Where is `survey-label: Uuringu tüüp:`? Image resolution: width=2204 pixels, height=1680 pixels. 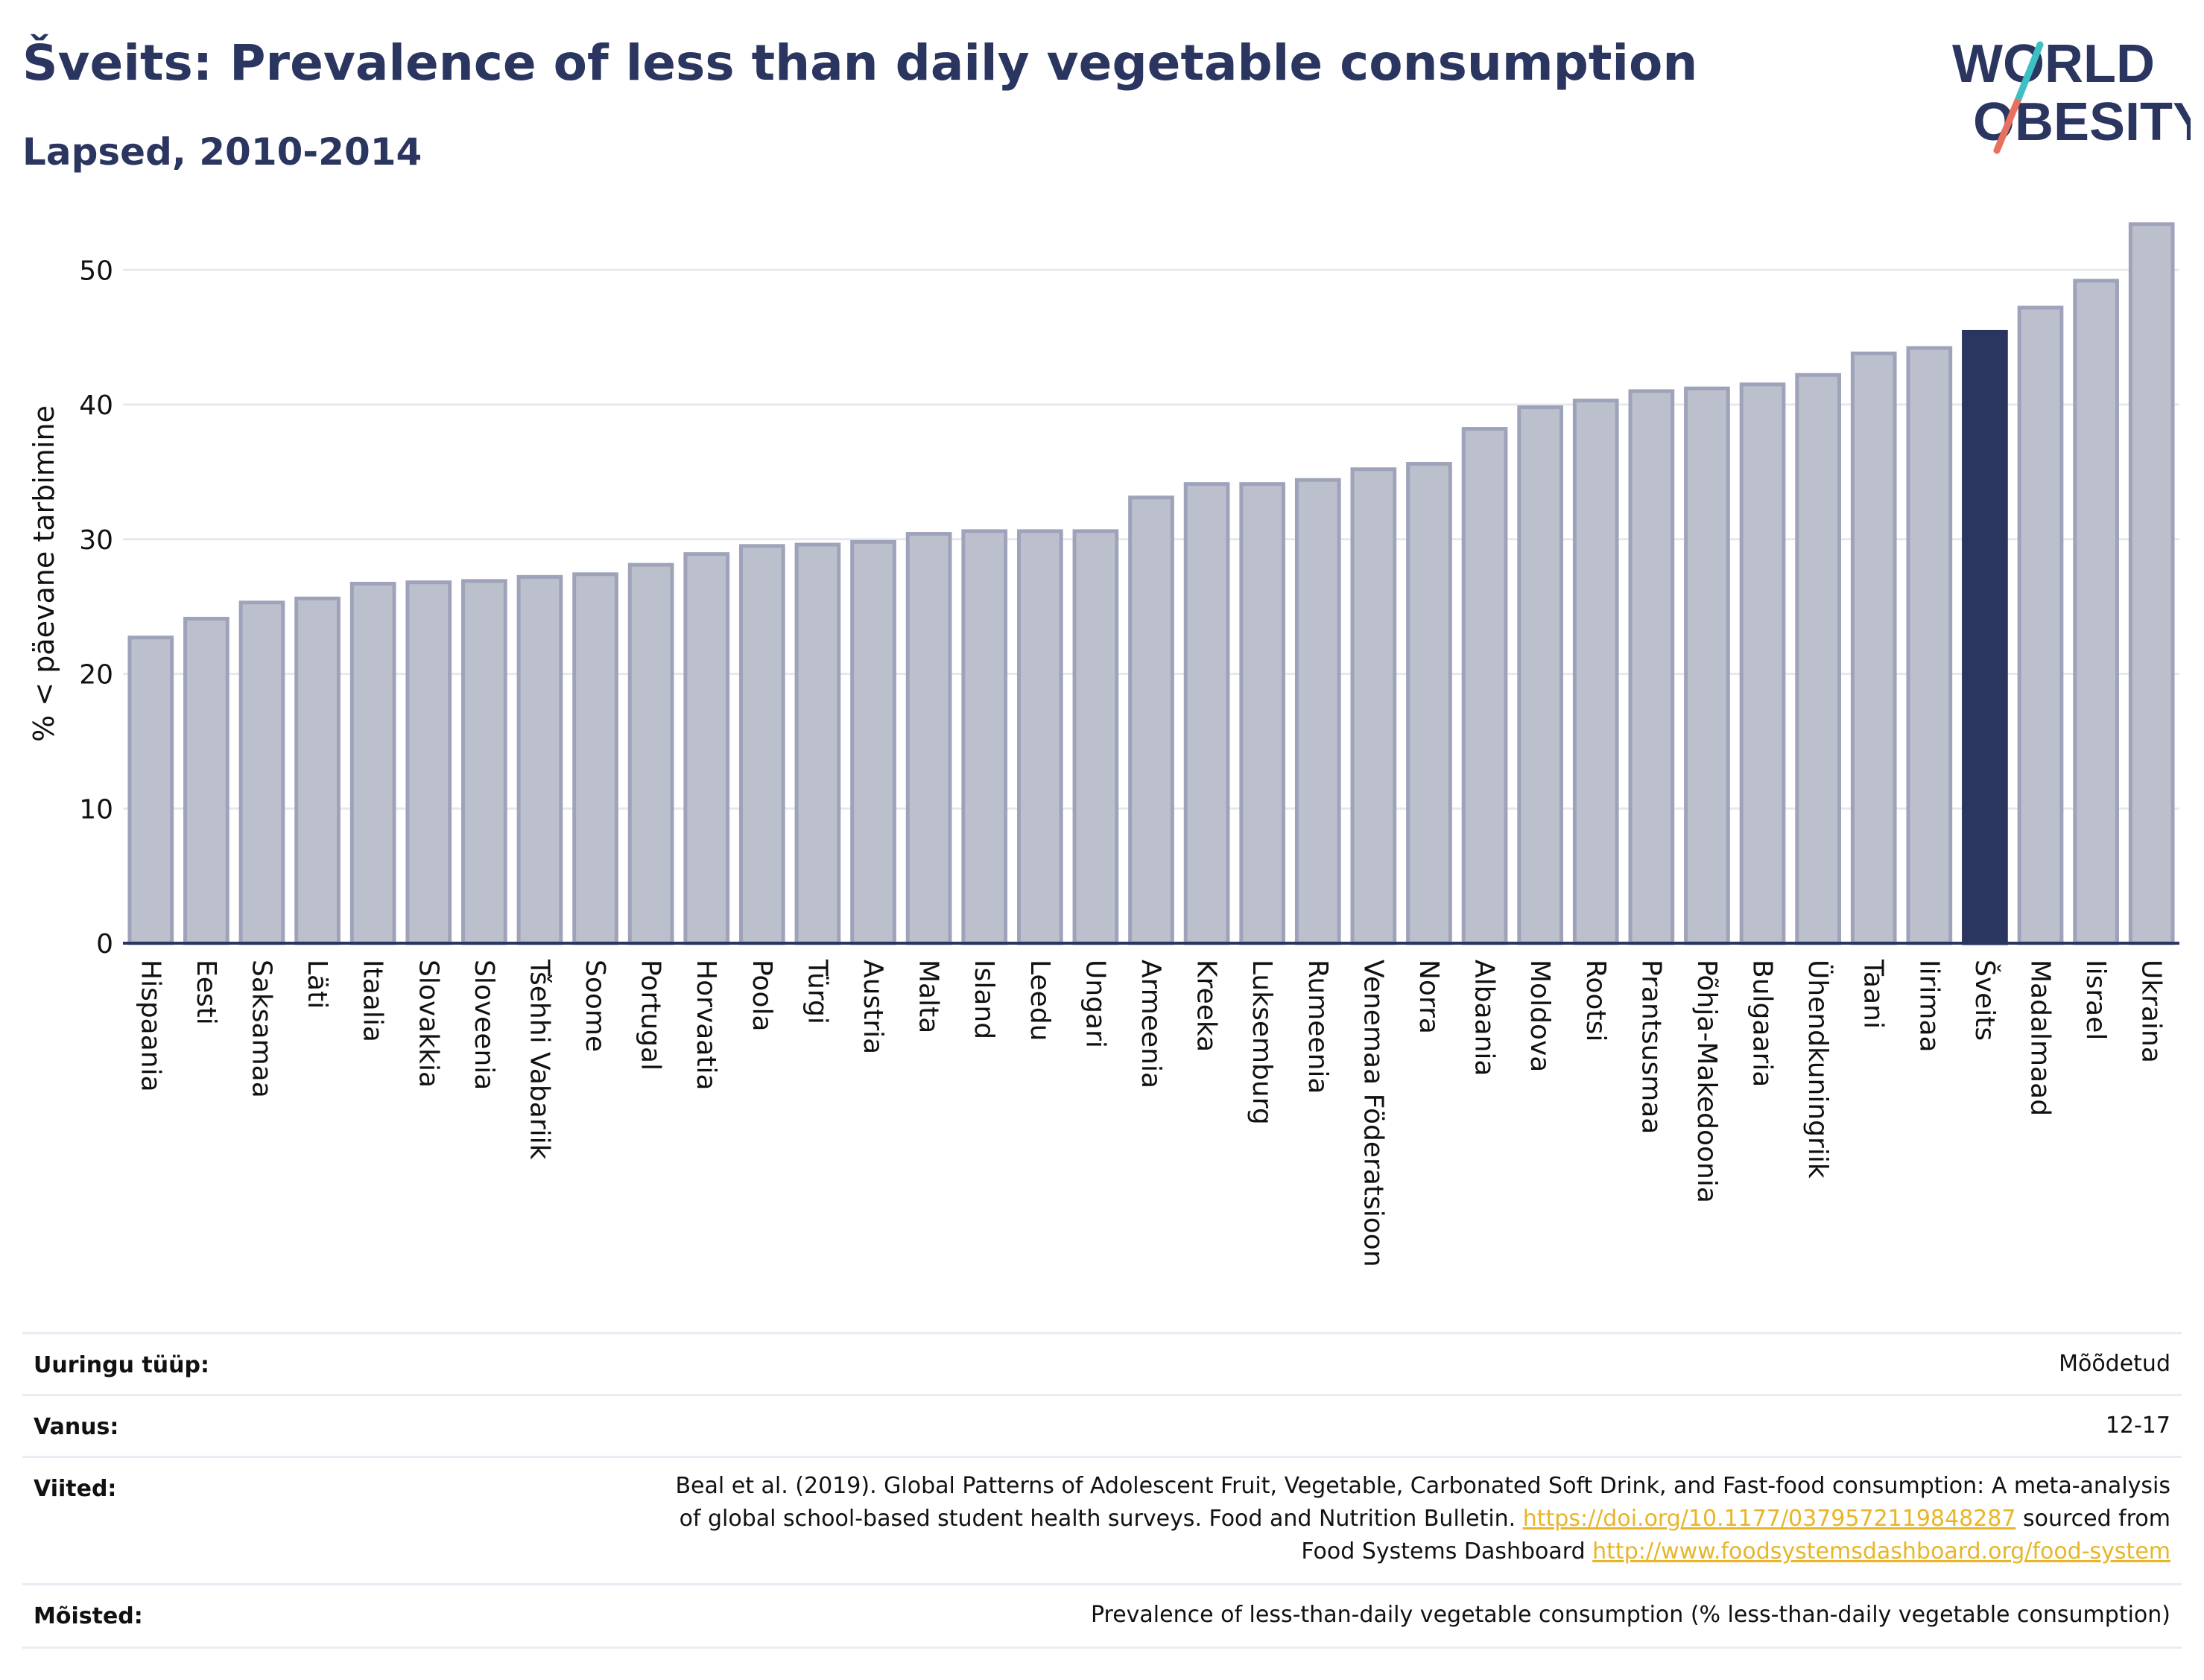
survey-label: Uuringu tüüp: is located at coordinates (121, 1365).